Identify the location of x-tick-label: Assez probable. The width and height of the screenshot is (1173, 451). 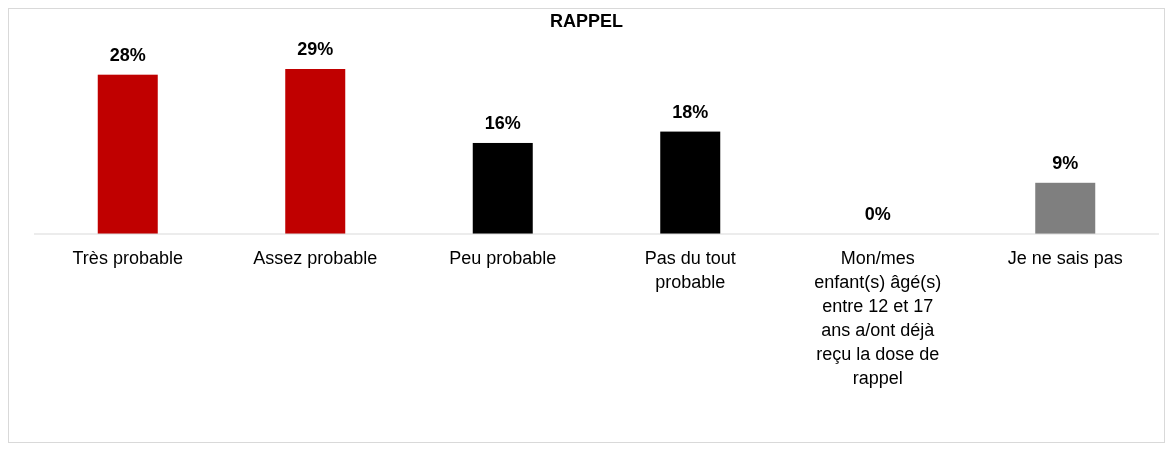
(315, 258).